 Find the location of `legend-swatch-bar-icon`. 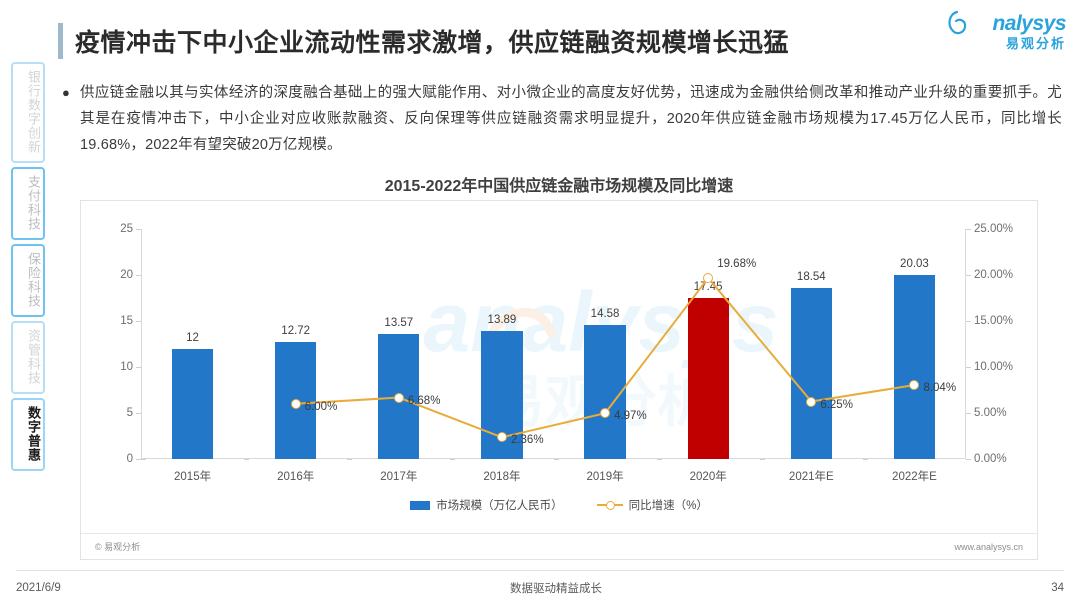

legend-swatch-bar-icon is located at coordinates (420, 505).